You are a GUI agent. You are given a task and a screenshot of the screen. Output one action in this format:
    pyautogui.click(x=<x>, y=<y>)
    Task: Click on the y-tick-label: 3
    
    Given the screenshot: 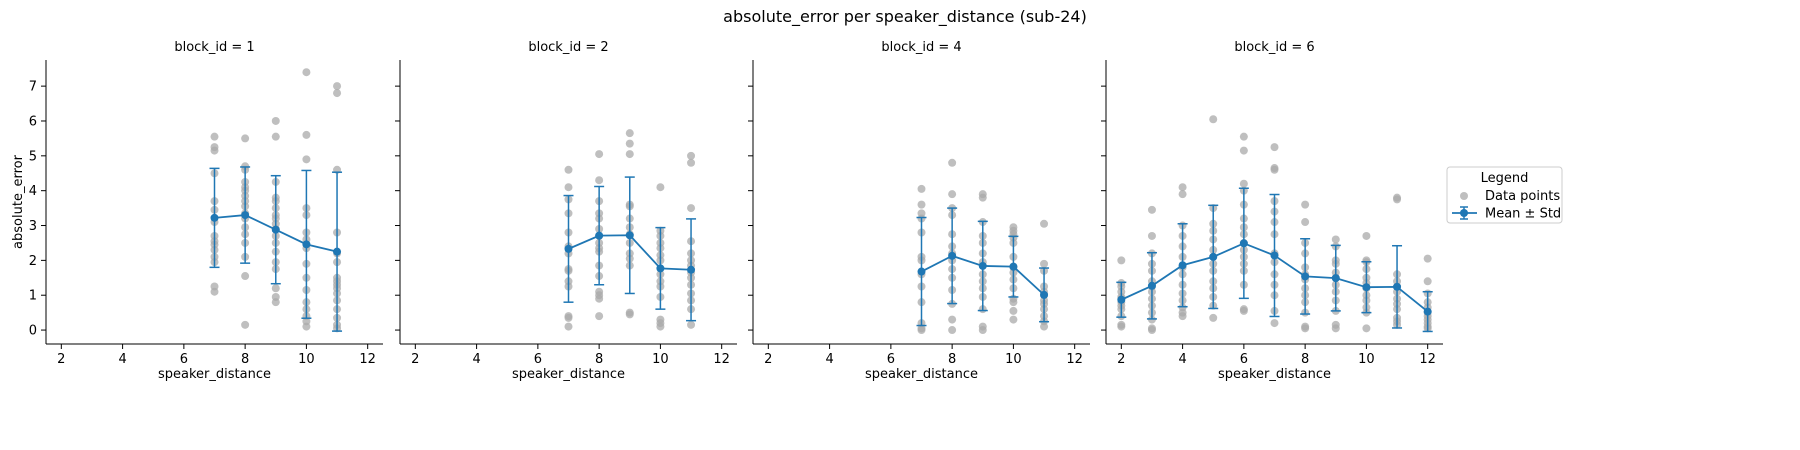 What is the action you would take?
    pyautogui.click(x=33, y=226)
    